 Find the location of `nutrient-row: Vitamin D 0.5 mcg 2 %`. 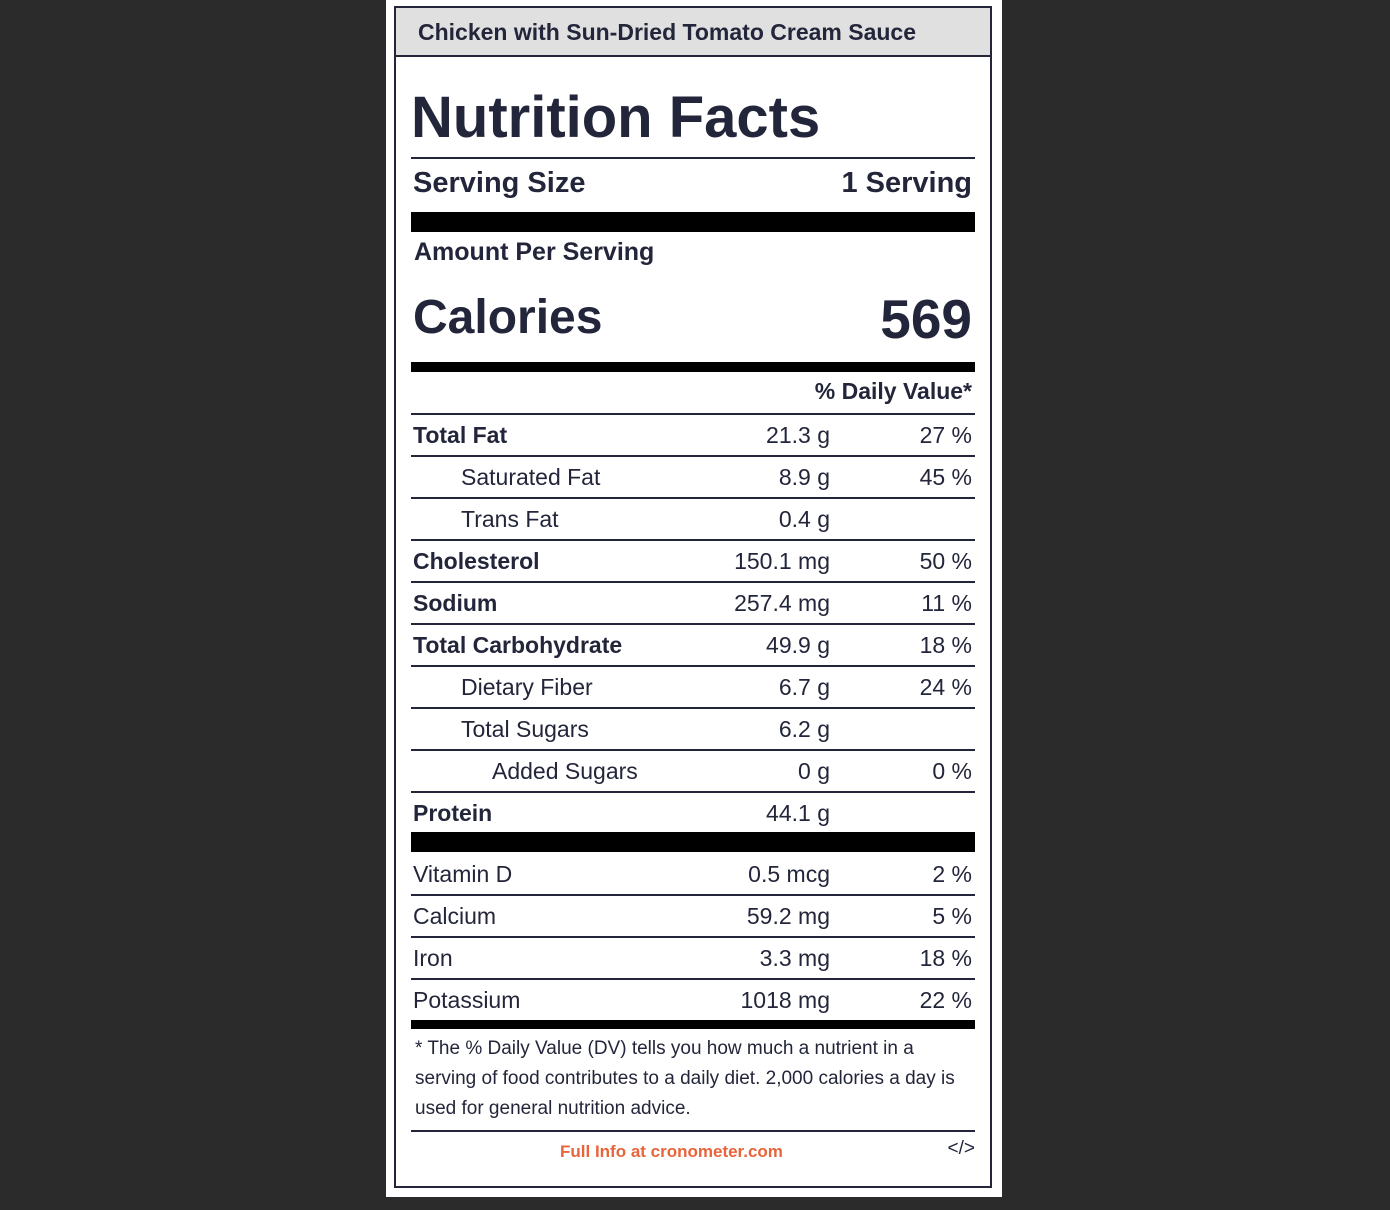

nutrient-row: Vitamin D 0.5 mcg 2 % is located at coordinates (693, 874).